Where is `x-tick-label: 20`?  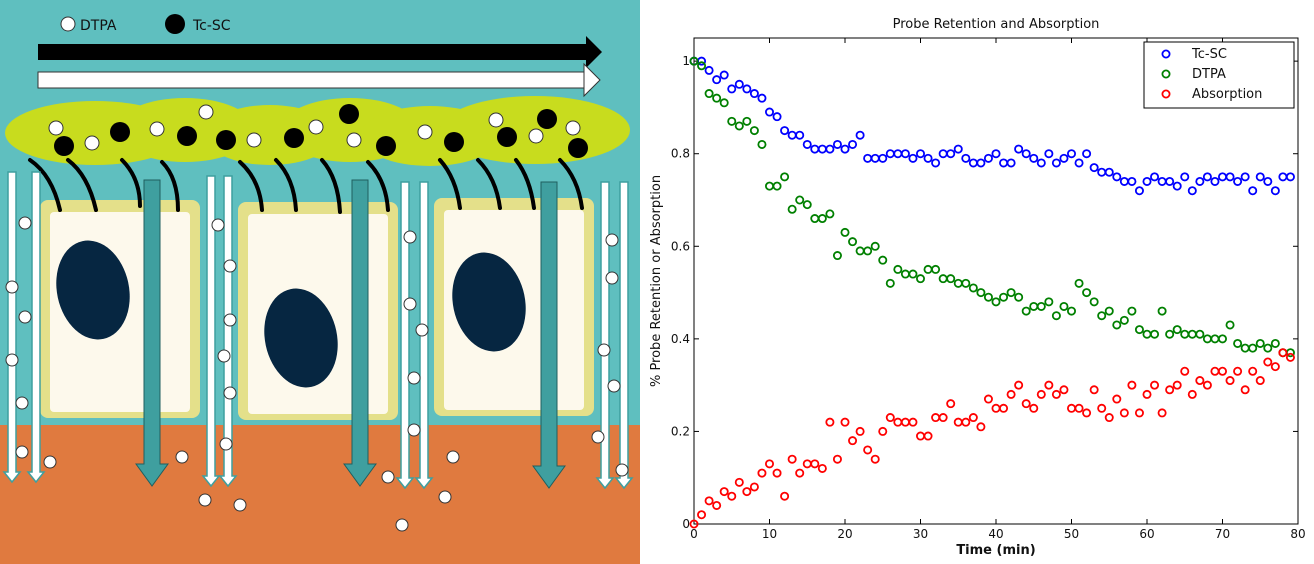
x-tick-label: 20 is located at coordinates (844, 534).